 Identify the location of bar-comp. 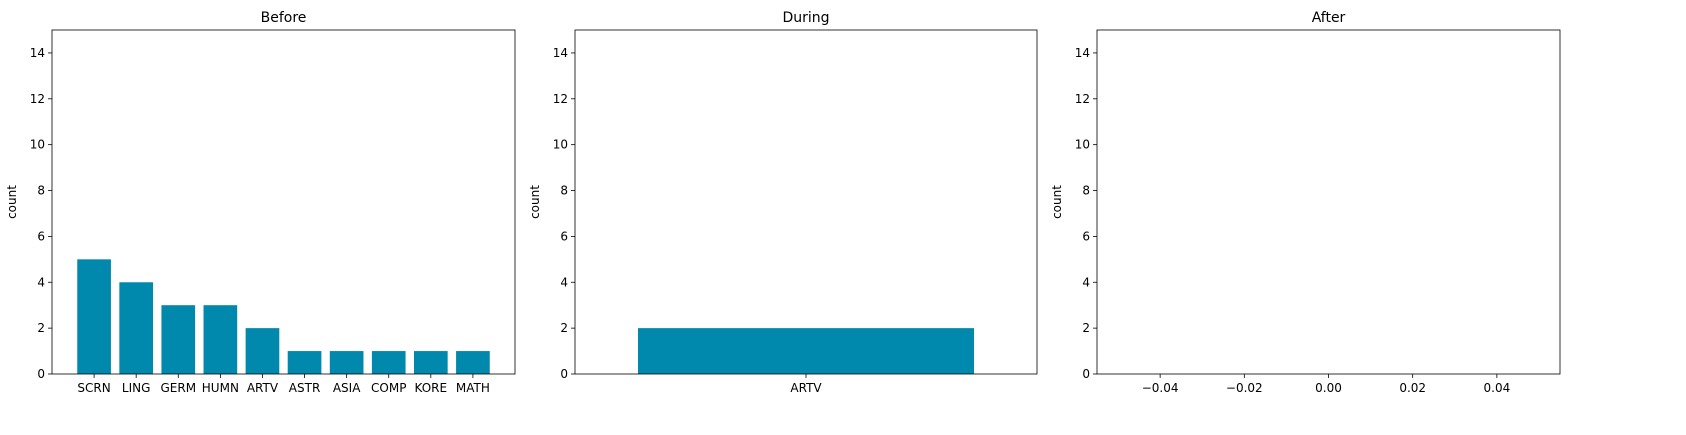
(388, 362).